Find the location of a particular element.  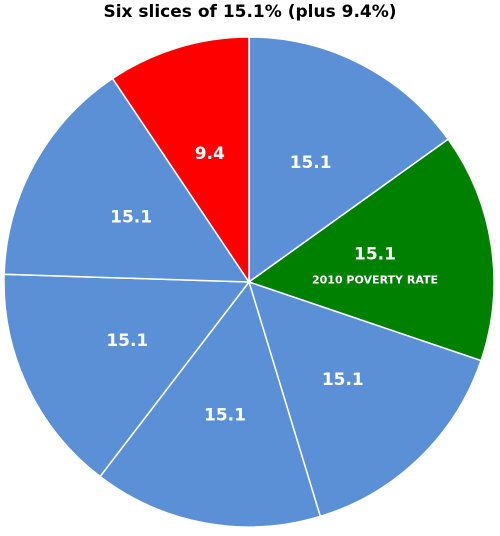

slice-value-label-2: 15.1 is located at coordinates (375, 254).